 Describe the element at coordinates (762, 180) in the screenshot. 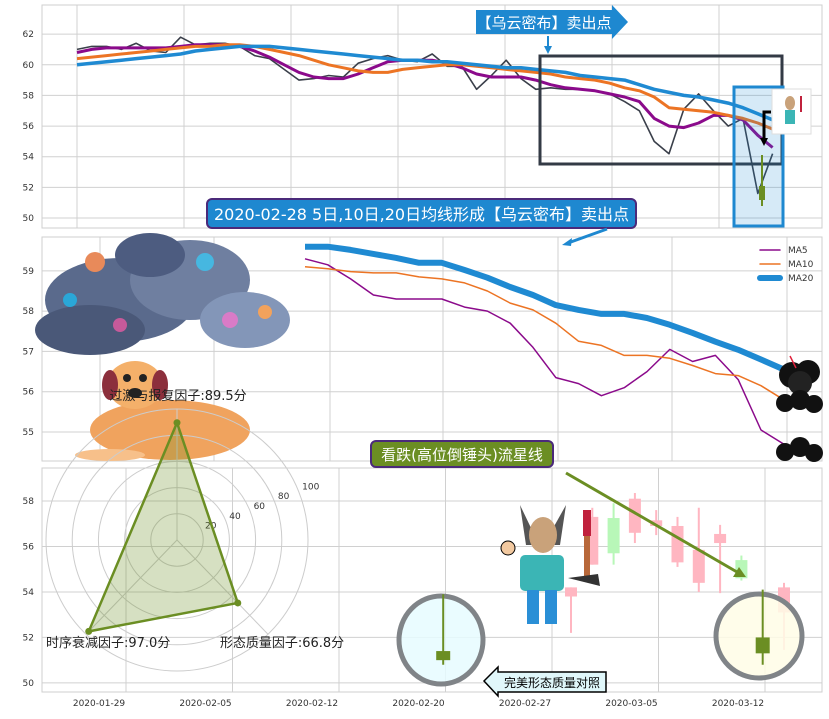

I see `signal-candle` at that location.